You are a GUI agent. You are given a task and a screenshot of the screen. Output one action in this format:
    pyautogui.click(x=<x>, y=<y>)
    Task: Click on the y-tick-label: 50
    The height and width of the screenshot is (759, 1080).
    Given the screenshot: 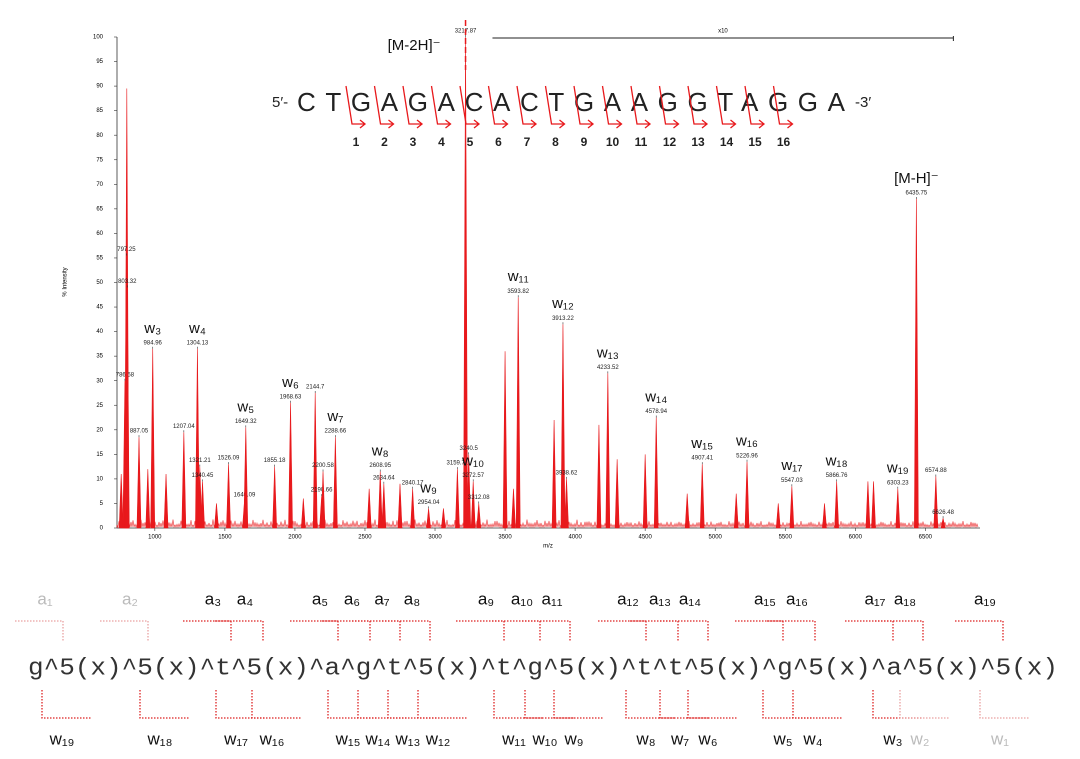 What is the action you would take?
    pyautogui.click(x=99, y=283)
    